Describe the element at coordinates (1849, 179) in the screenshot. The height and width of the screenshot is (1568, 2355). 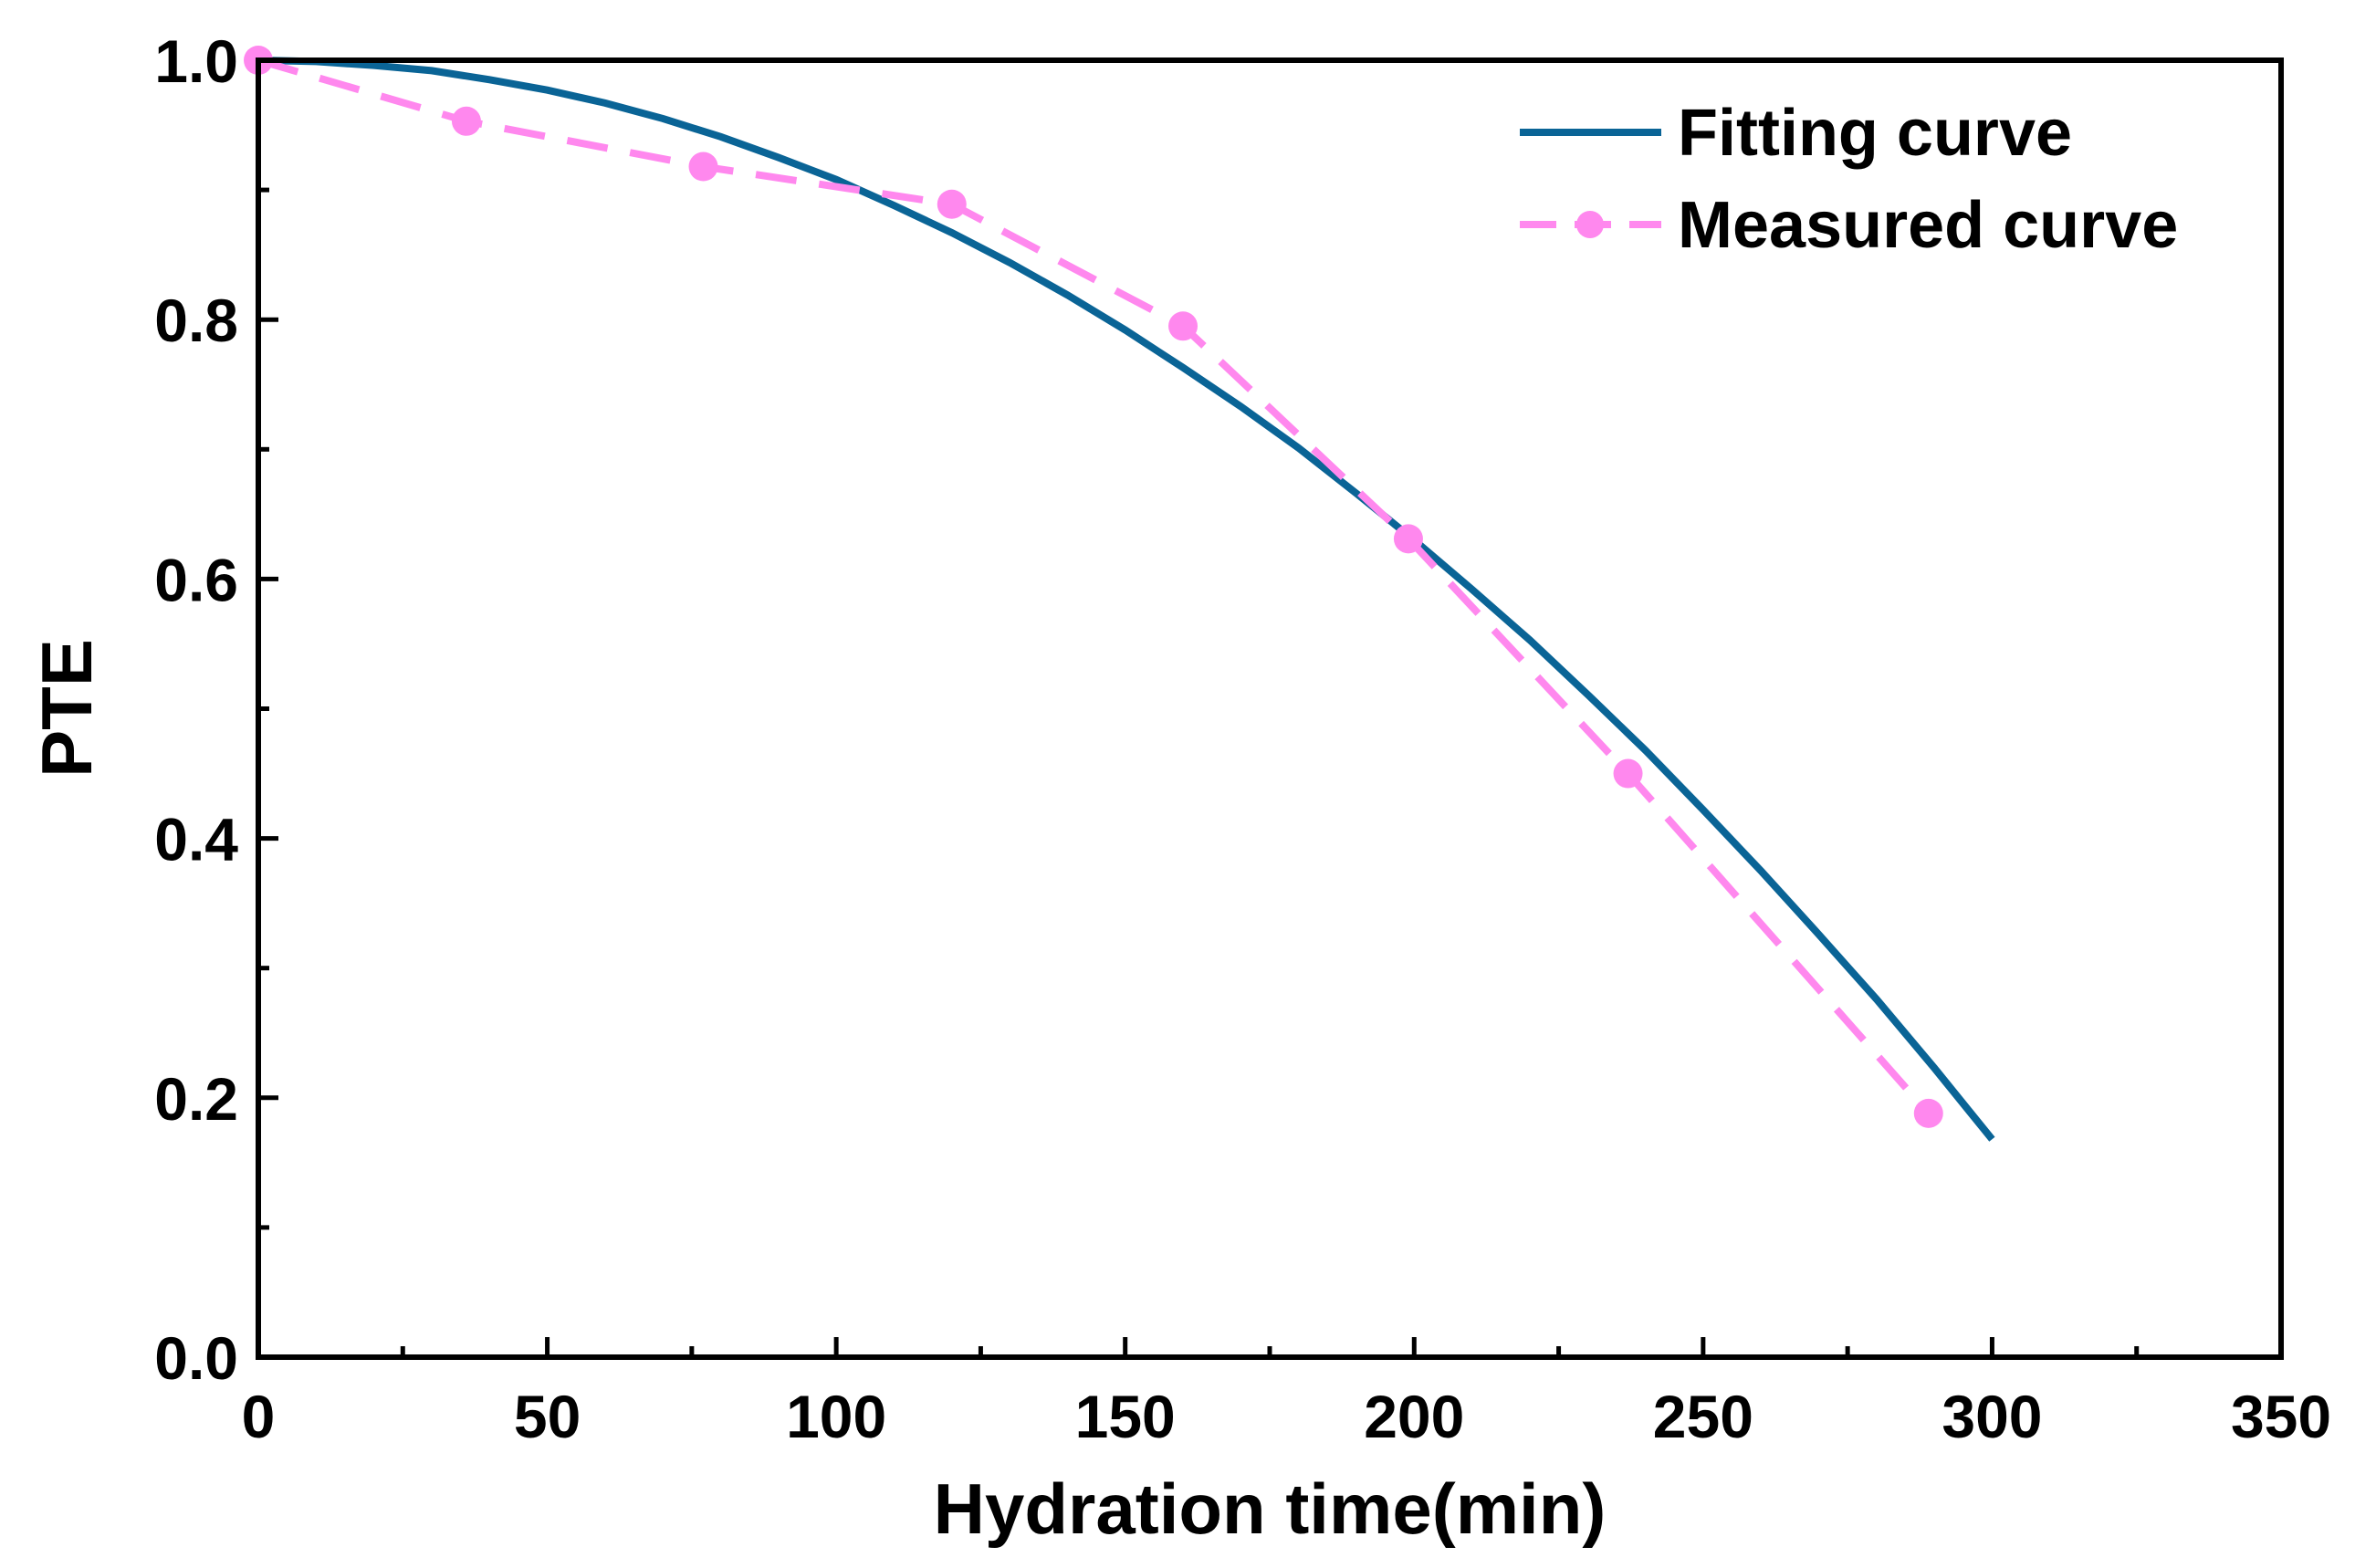
I see `legend: Fitting curve Measured curve` at that location.